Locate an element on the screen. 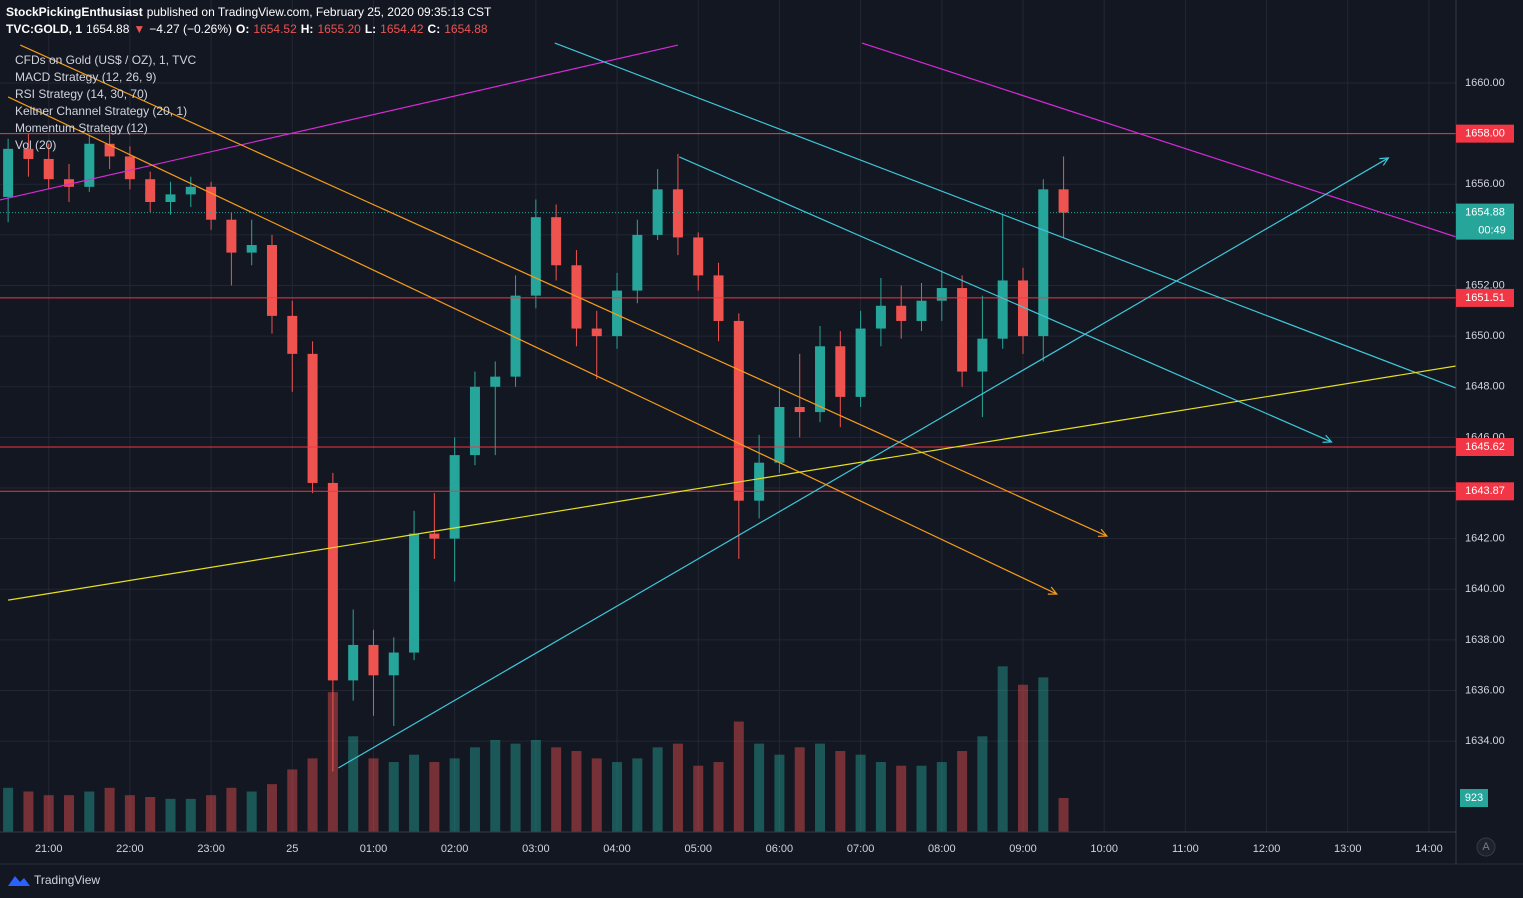 This screenshot has width=1523, height=898. x-tick-label: 12:00 is located at coordinates (1267, 849).